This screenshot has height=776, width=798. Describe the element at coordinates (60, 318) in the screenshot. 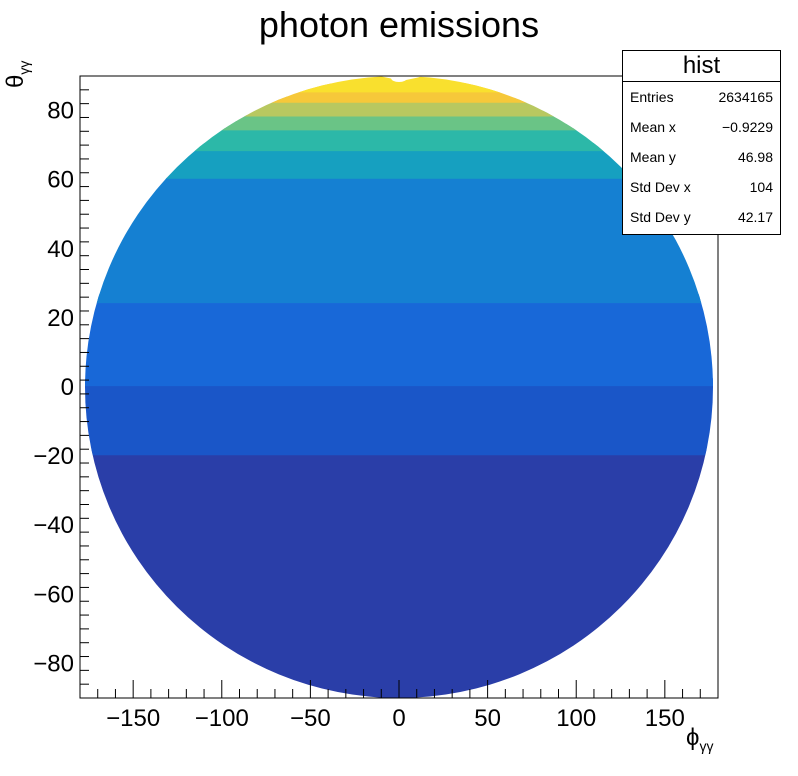

I see `y-tick-label: 20` at that location.